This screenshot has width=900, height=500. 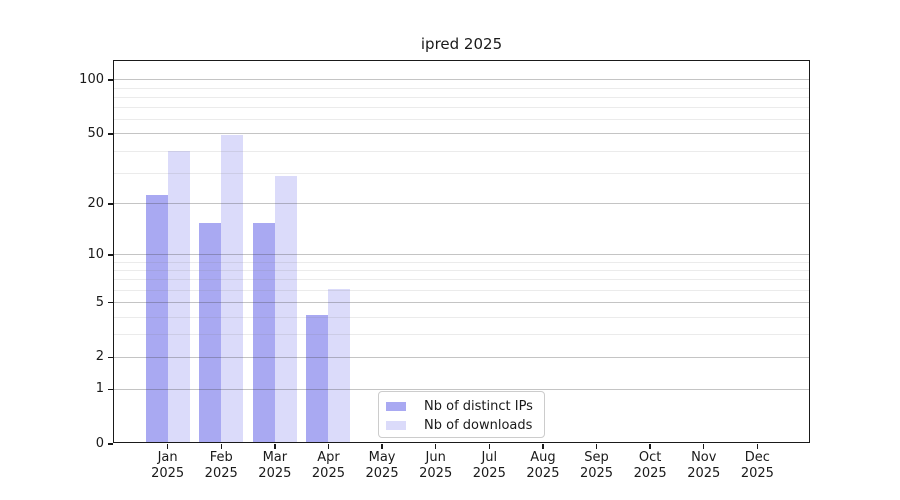 What do you see at coordinates (95, 133) in the screenshot?
I see `y-tick-label: 50` at bounding box center [95, 133].